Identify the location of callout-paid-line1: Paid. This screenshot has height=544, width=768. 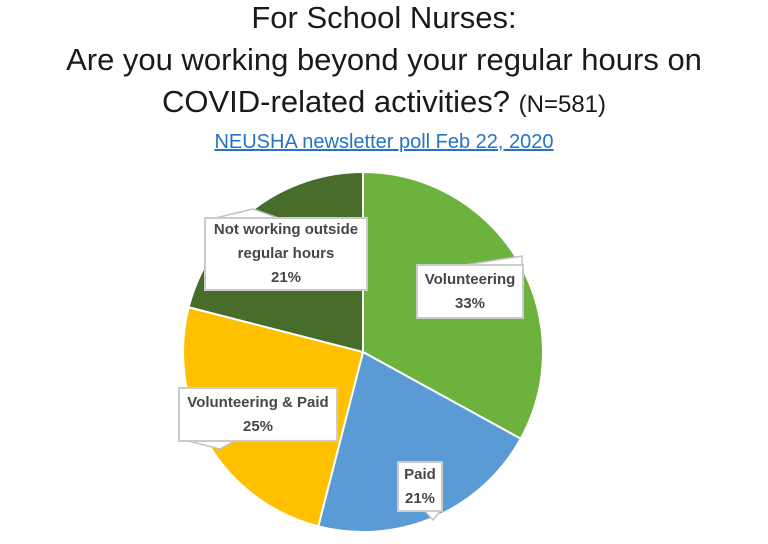
(420, 474).